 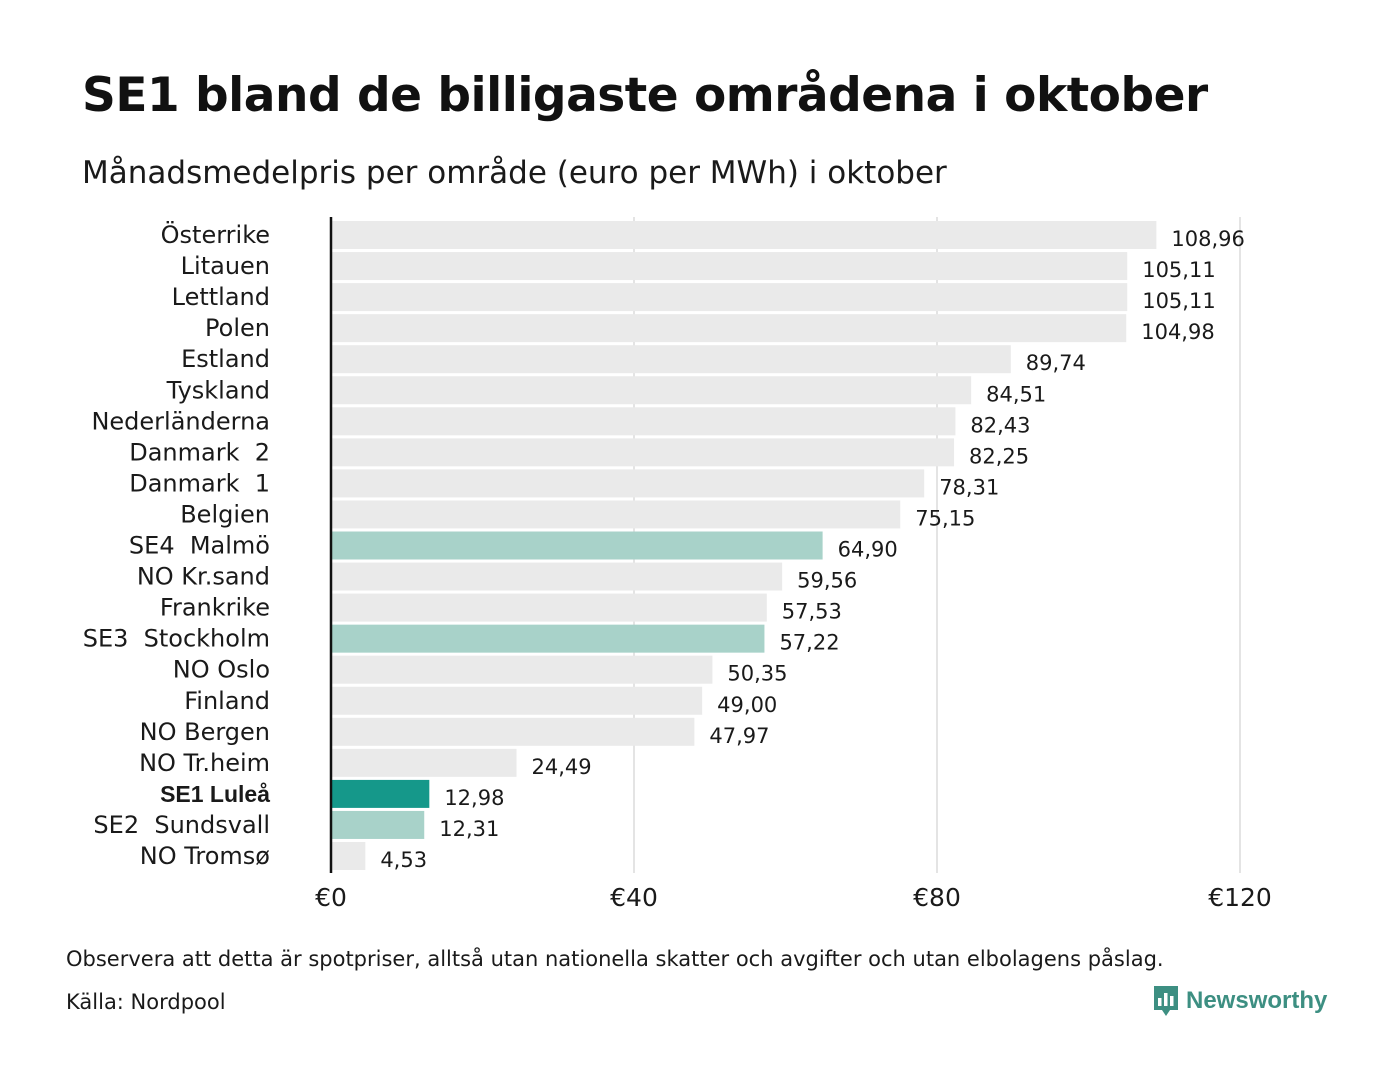 I want to click on newsworthy-logo: Newsworthy, so click(x=1239, y=1001).